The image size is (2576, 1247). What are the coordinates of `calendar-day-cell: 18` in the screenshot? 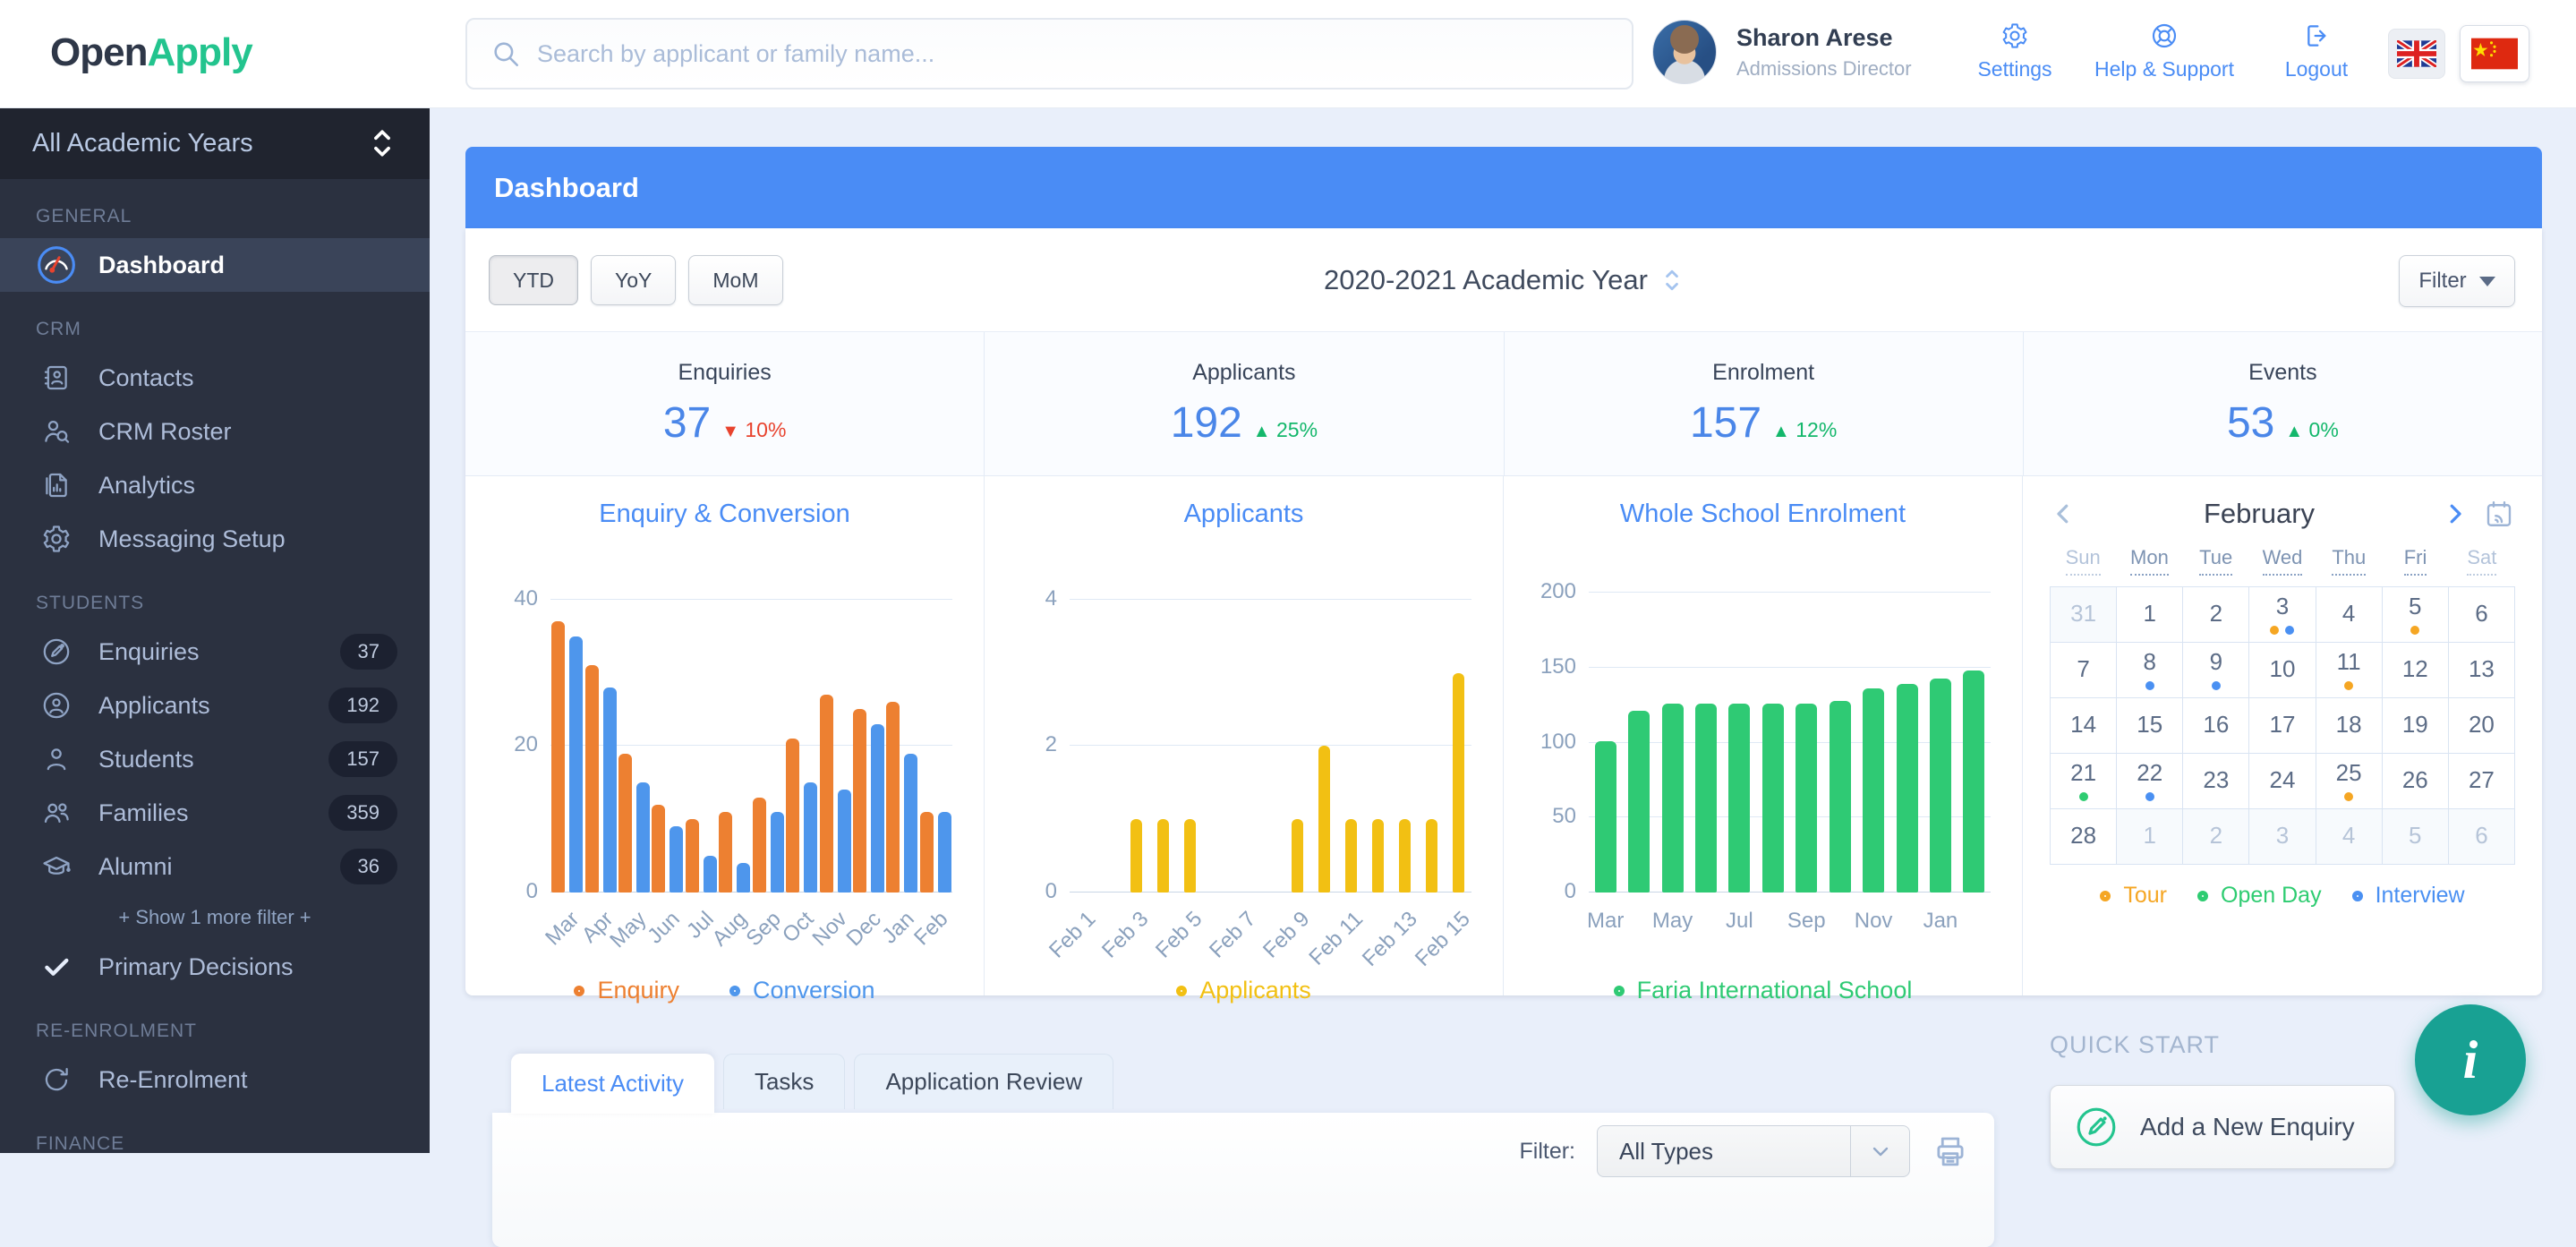 It's located at (2349, 726).